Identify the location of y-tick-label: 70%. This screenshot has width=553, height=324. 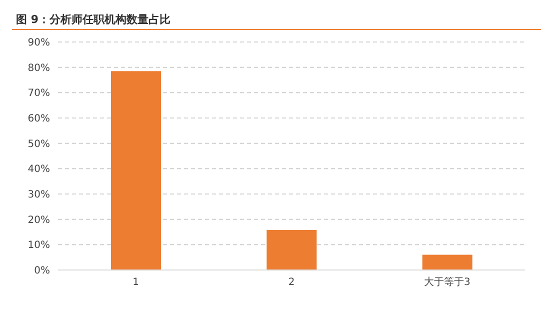
(39, 94).